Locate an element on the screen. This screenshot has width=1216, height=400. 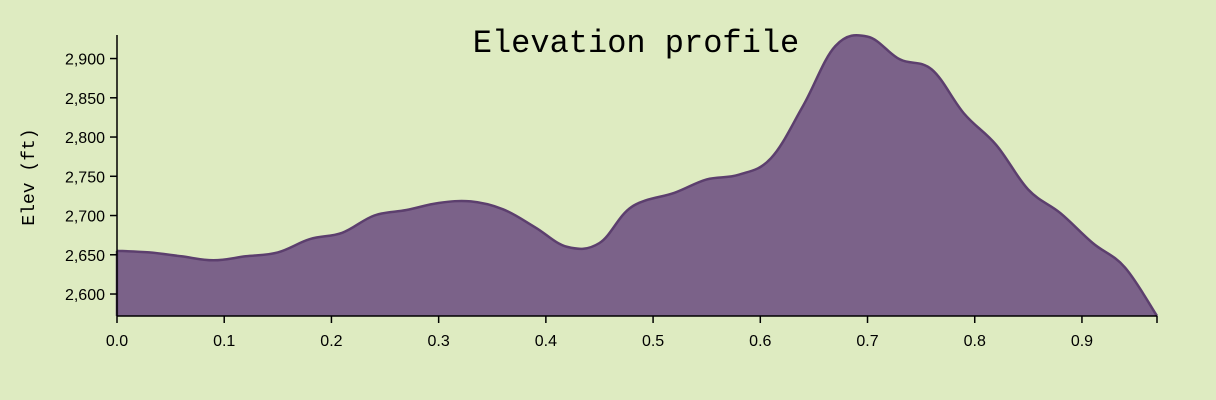
y-tick-label: 2,700 is located at coordinates (85, 217).